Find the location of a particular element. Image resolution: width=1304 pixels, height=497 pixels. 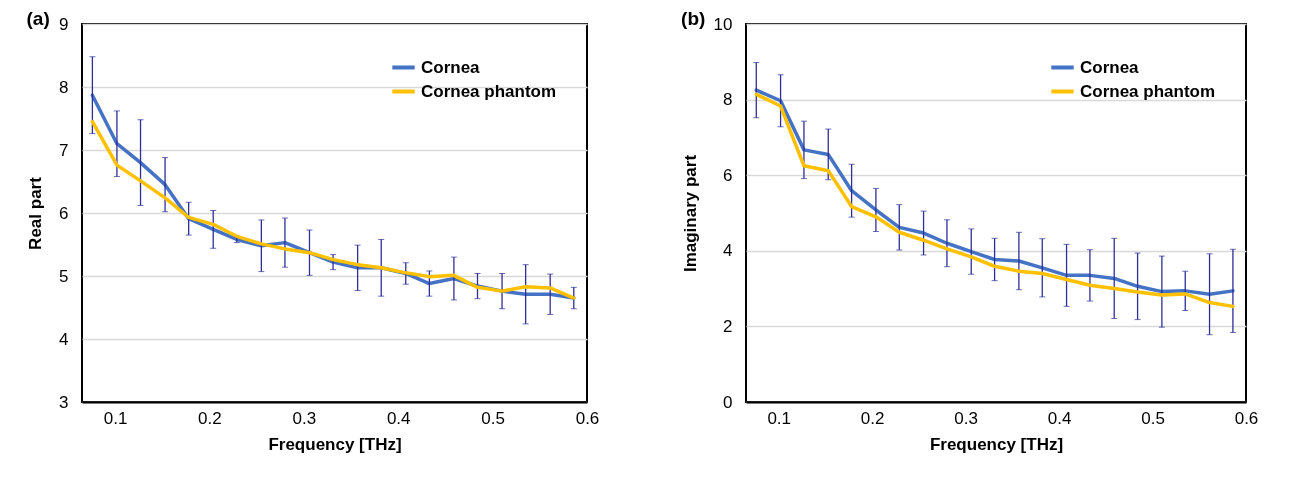

chart-title: (a) is located at coordinates (38, 18).